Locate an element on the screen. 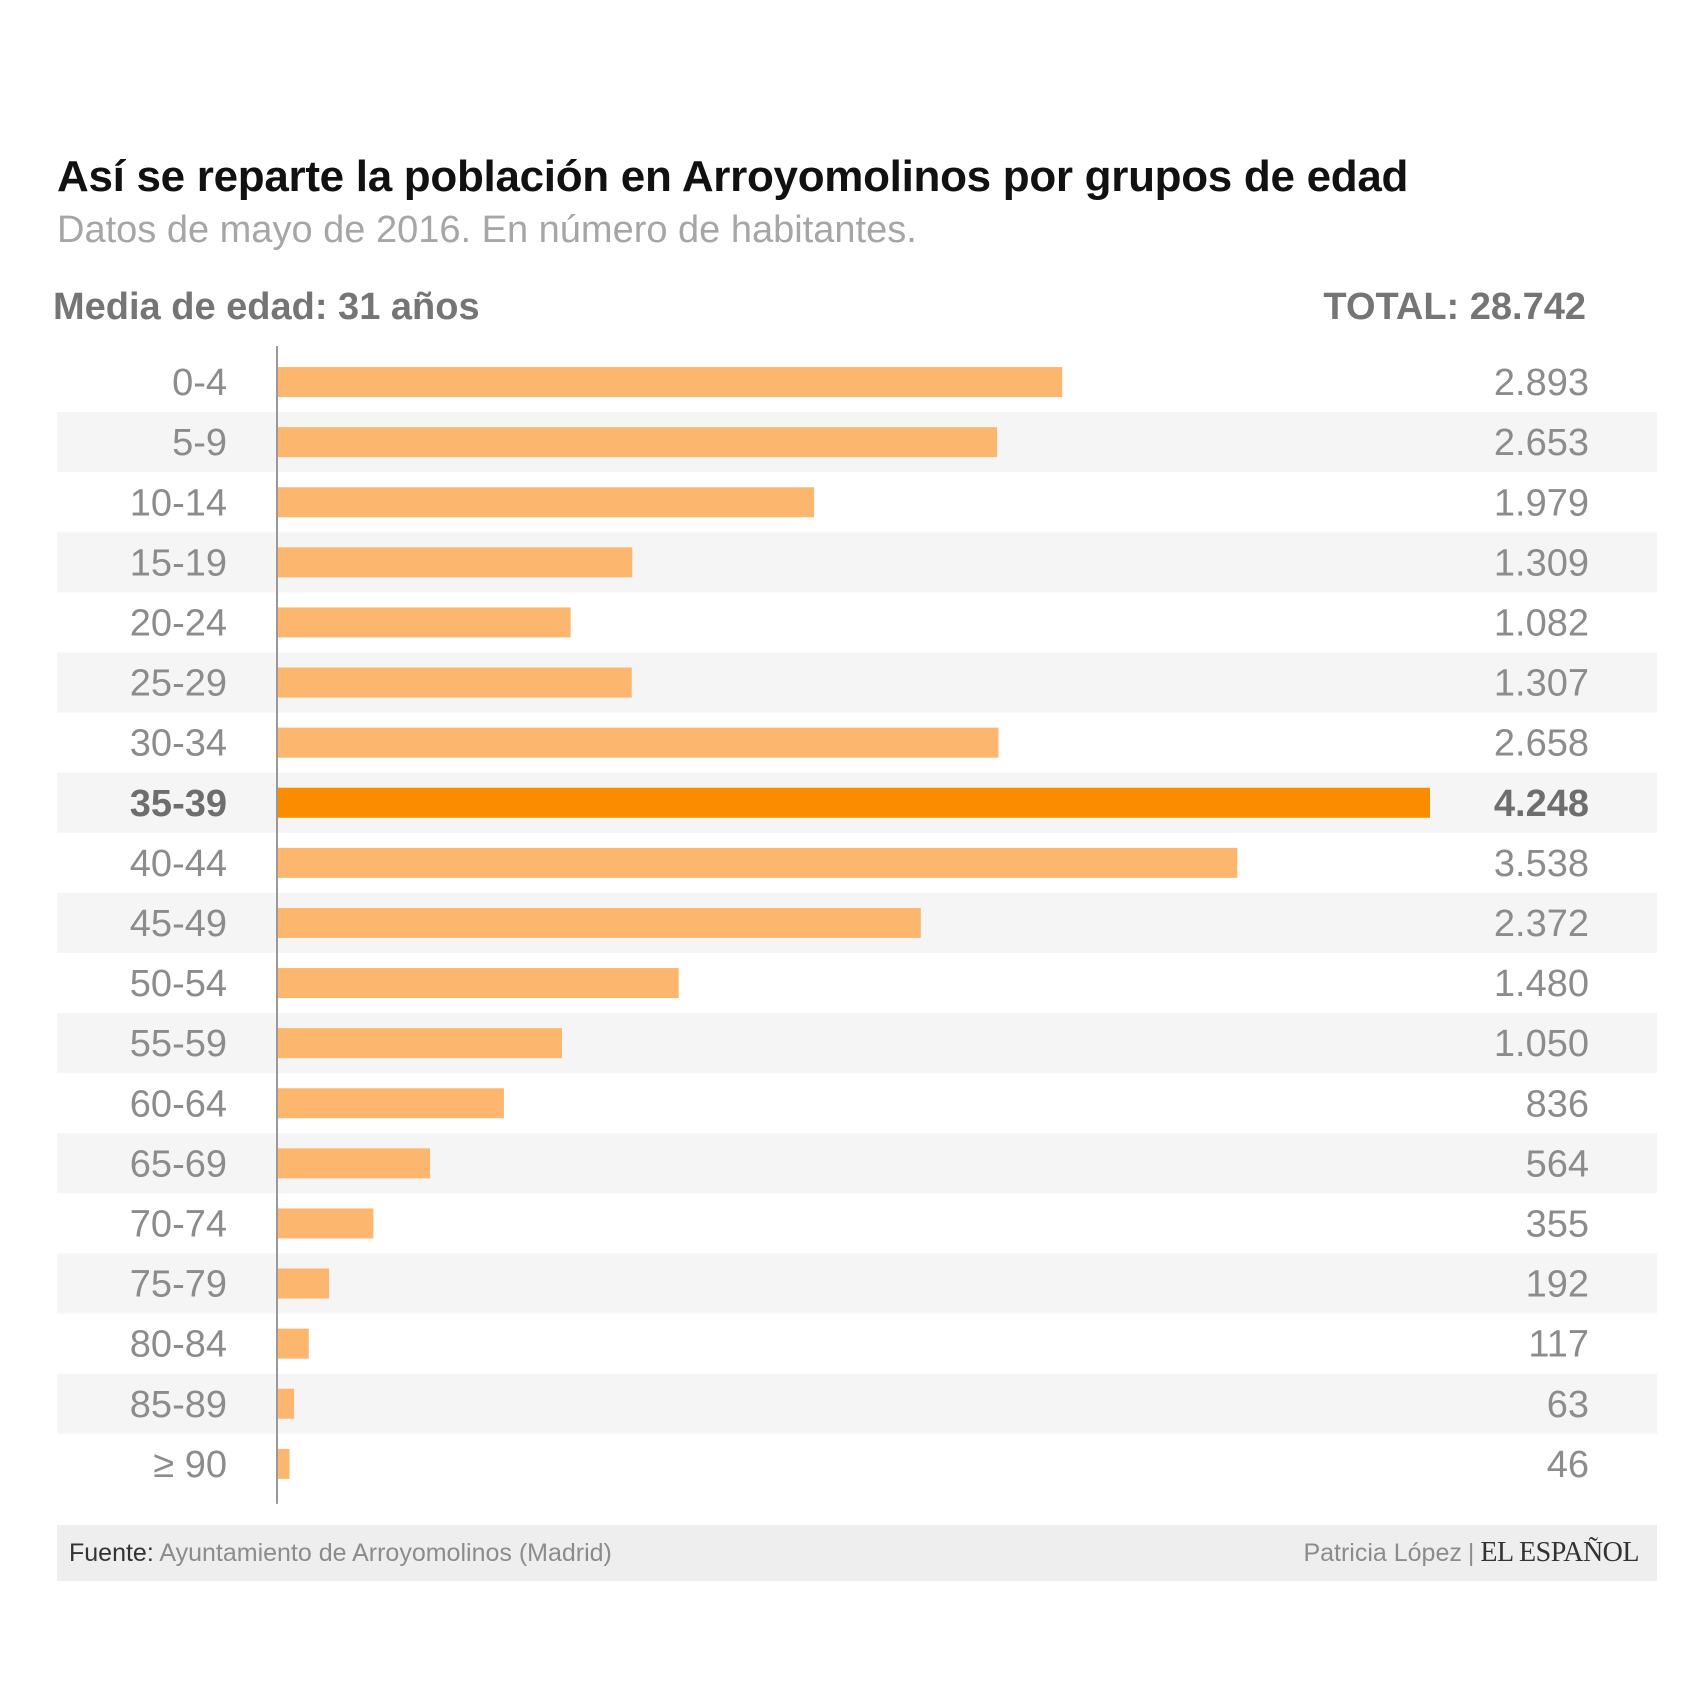 This screenshot has width=1706, height=1706. category-label: 35-39 is located at coordinates (178, 804).